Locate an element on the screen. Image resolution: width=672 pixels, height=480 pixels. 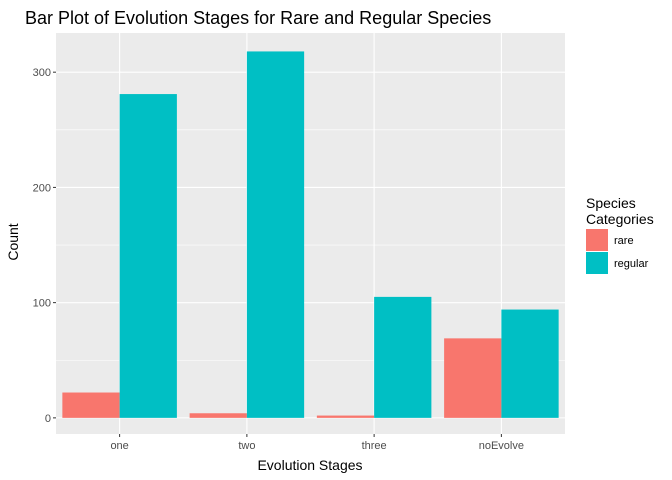
legend: Species Categories rare regular is located at coordinates (620, 234).